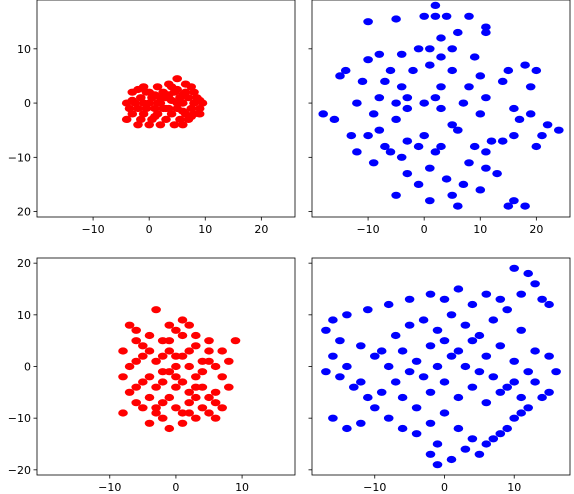 This screenshot has width=574, height=494. I want to click on x-tick-label: 20, so click(536, 229).